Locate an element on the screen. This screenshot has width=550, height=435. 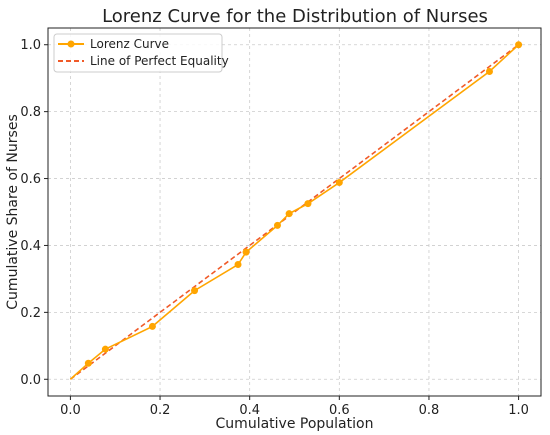
legend-lorenz-marker-icon is located at coordinates (71, 44).